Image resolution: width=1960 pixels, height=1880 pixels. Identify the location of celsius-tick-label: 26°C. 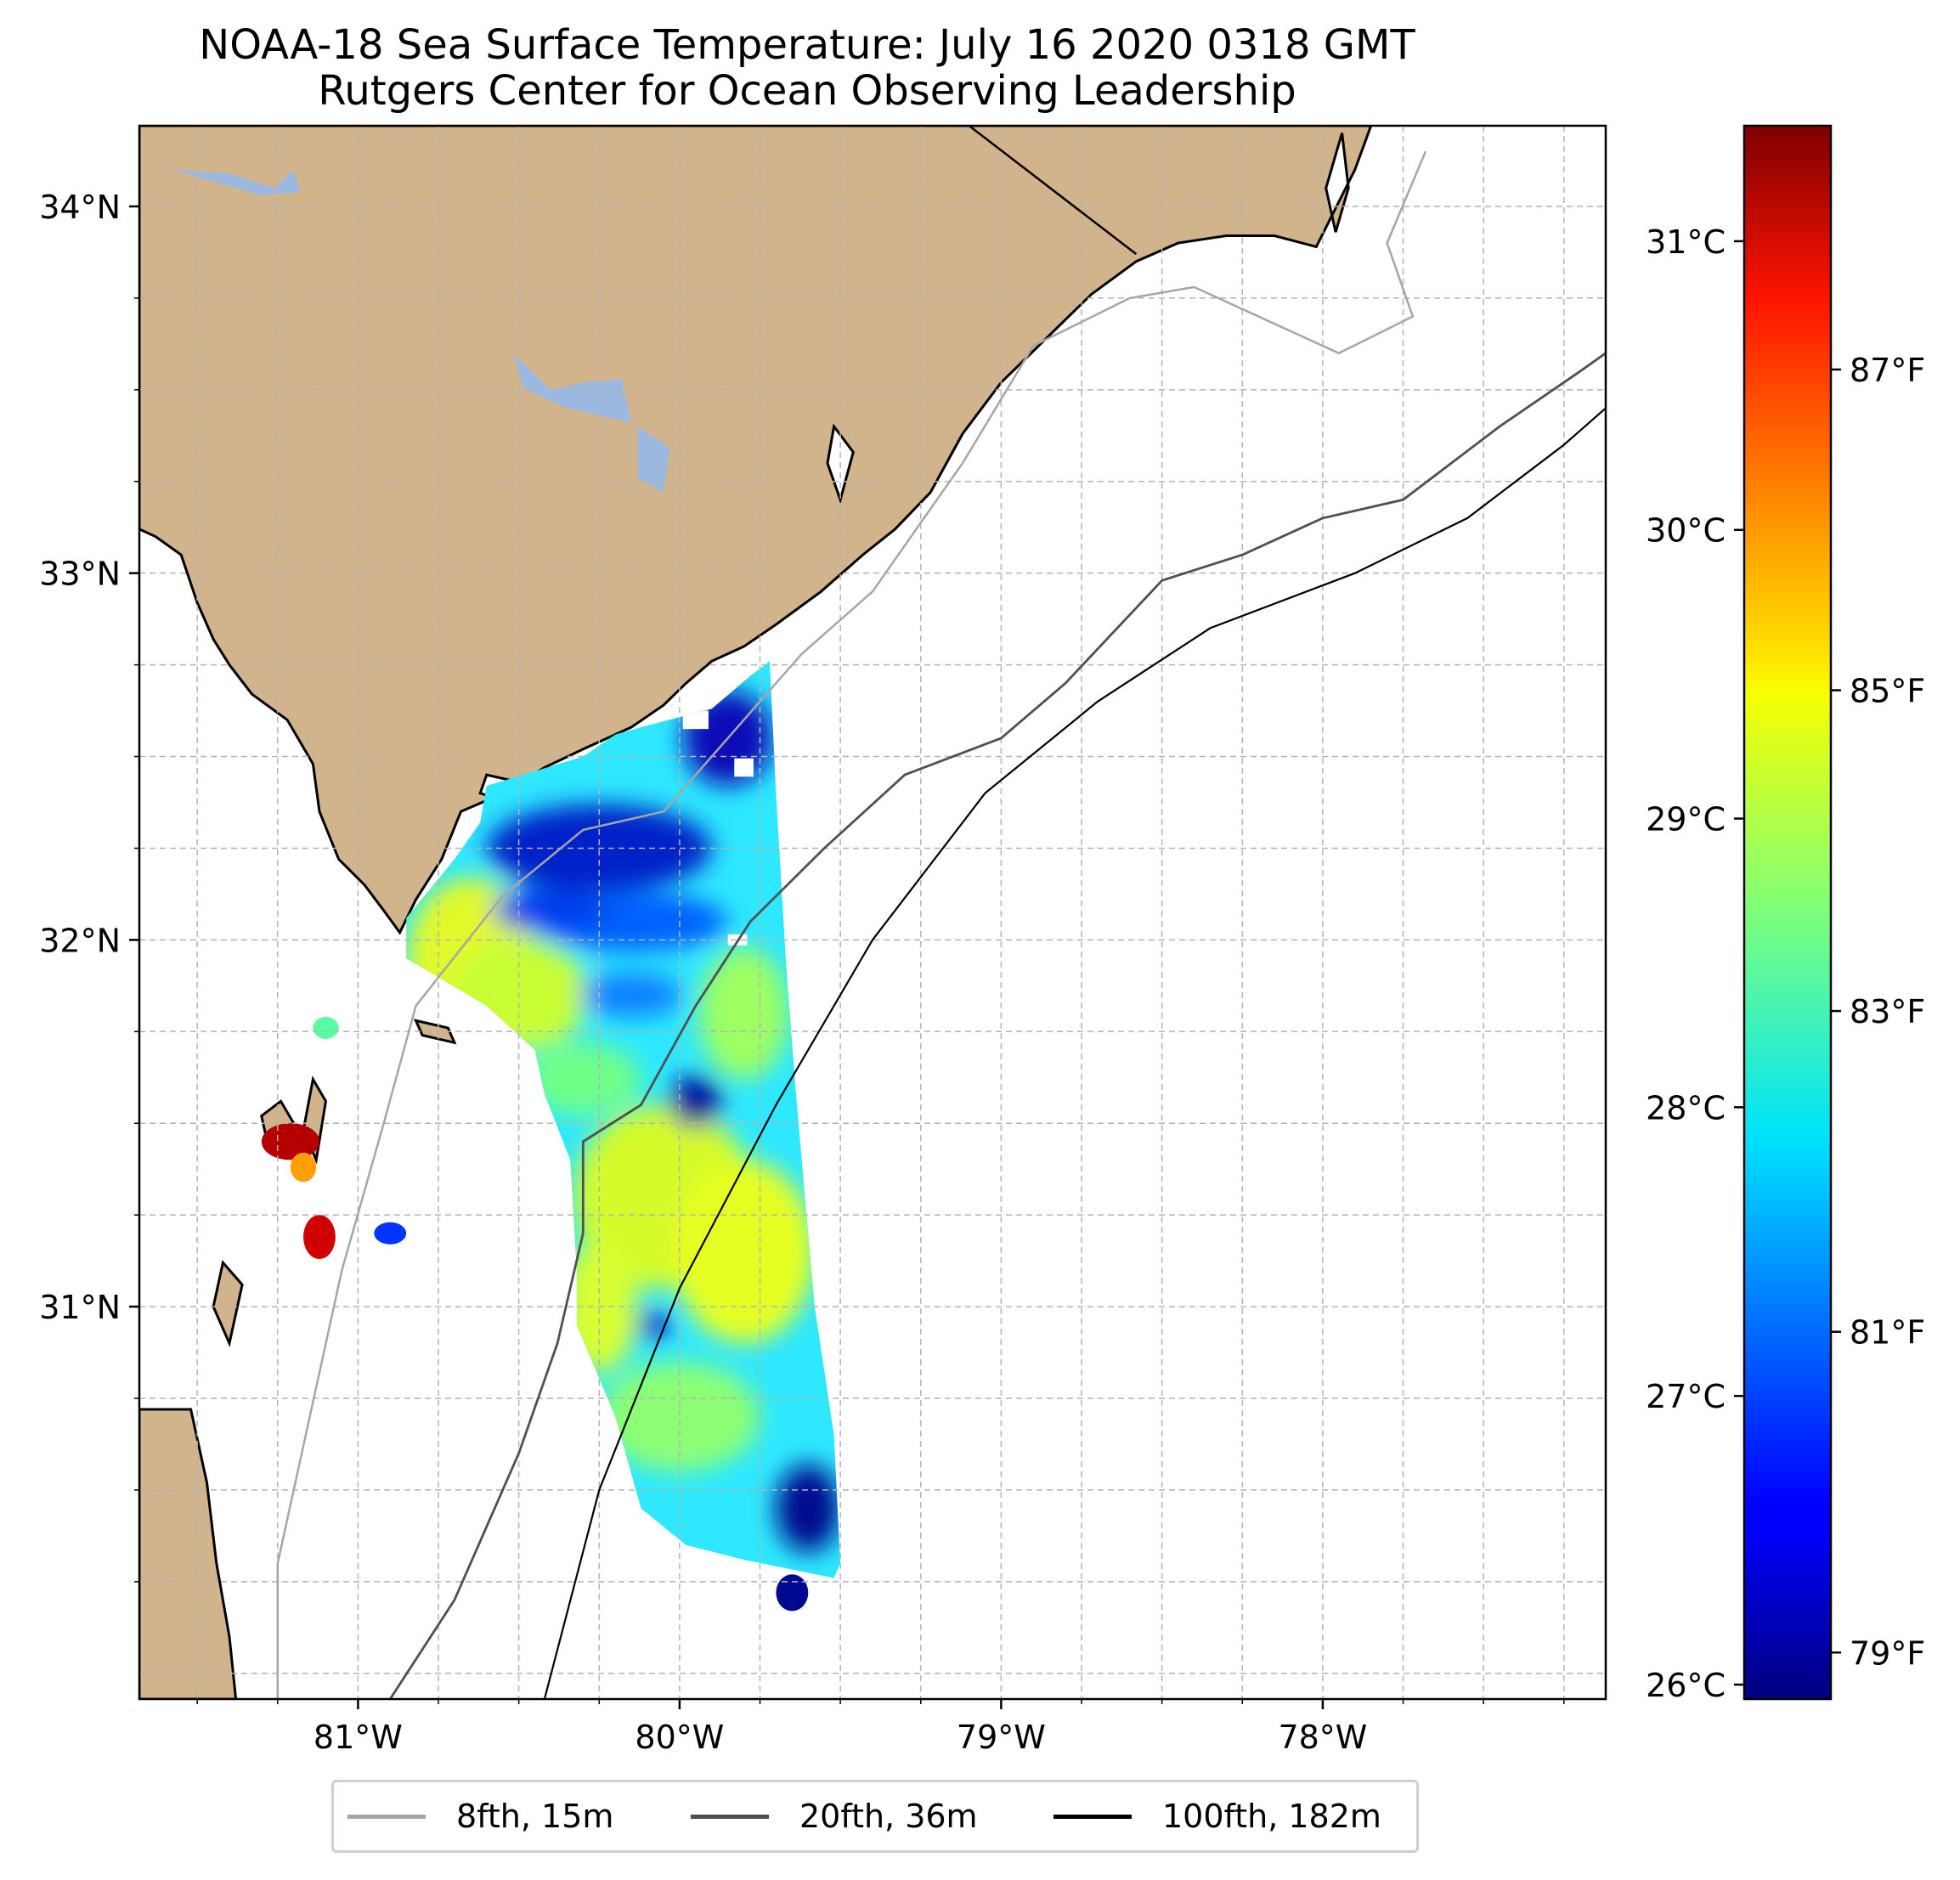
(1686, 1686).